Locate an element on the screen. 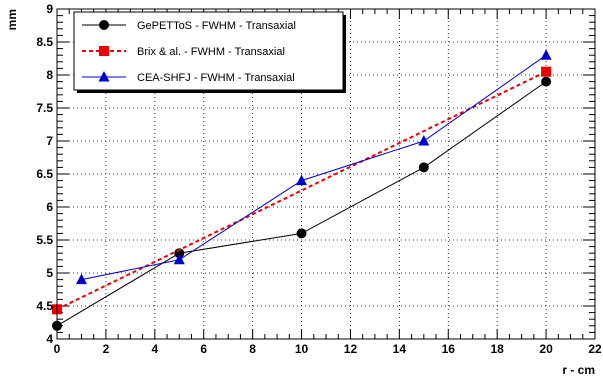 Image resolution: width=603 pixels, height=379 pixels. y-tick-label: 7 is located at coordinates (49, 141).